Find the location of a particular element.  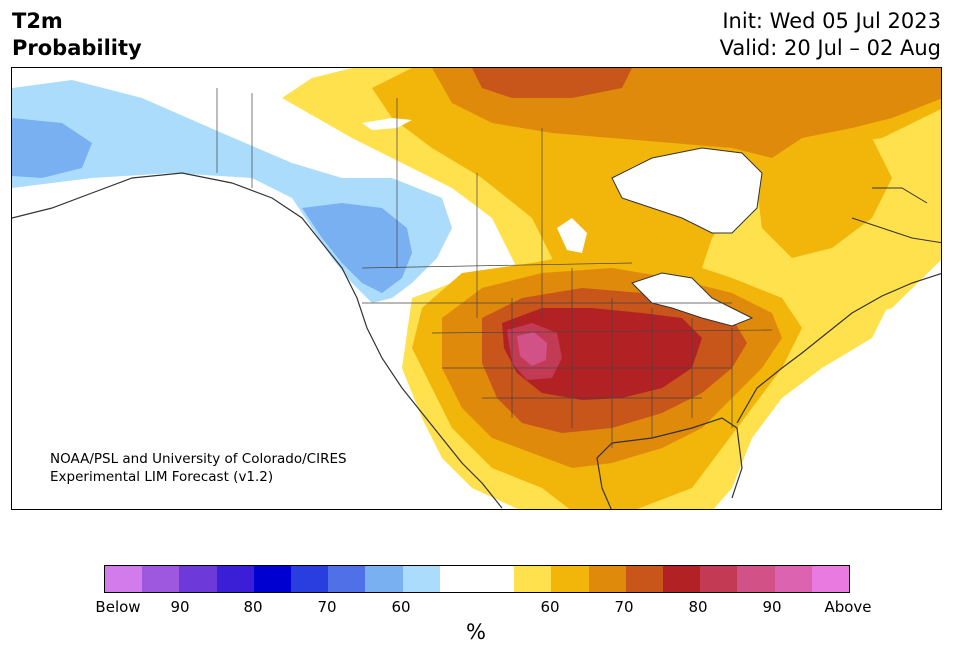

great-lakes is located at coordinates (692, 299).